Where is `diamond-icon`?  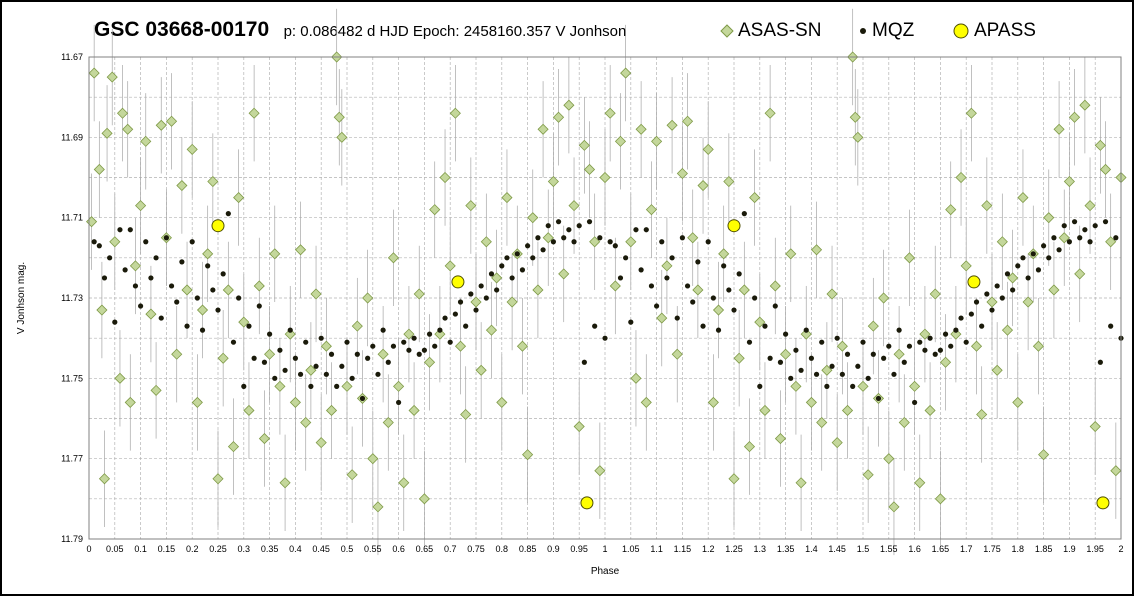 diamond-icon is located at coordinates (727, 31).